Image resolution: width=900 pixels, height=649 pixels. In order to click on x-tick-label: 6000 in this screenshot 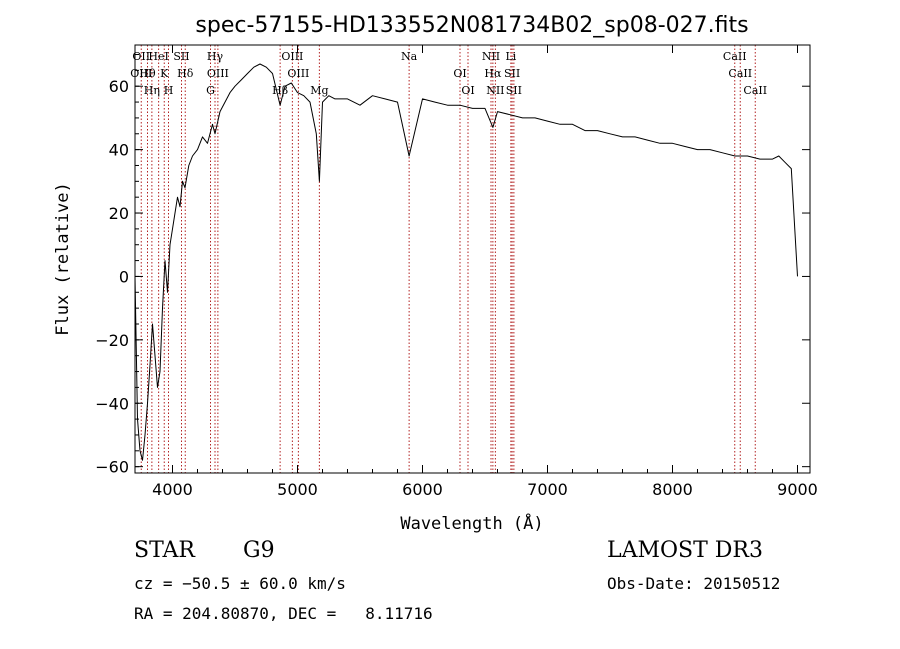, I will do `click(422, 489)`.